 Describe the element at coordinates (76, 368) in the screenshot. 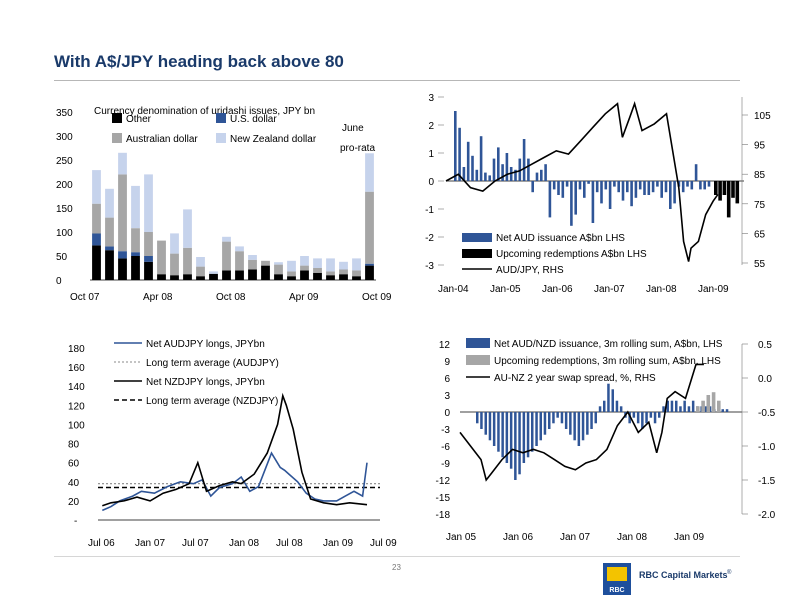

I see `y-tick-label: 160` at that location.